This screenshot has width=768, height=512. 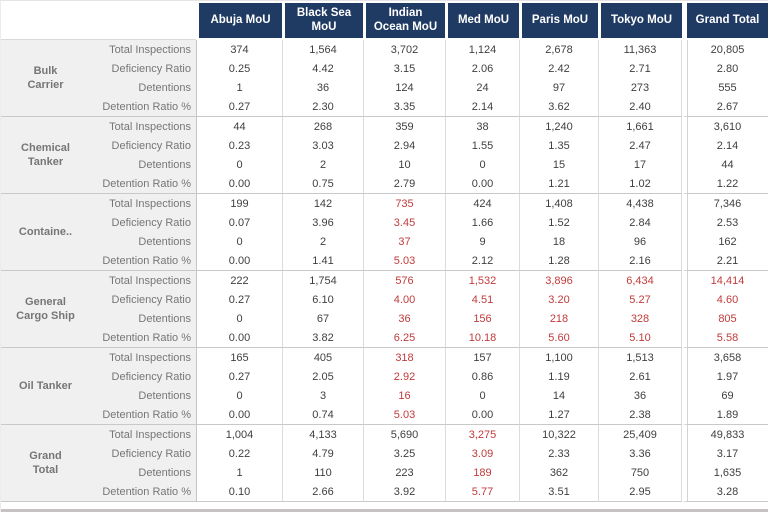 What do you see at coordinates (558, 184) in the screenshot?
I see `data-cell: 1.21` at bounding box center [558, 184].